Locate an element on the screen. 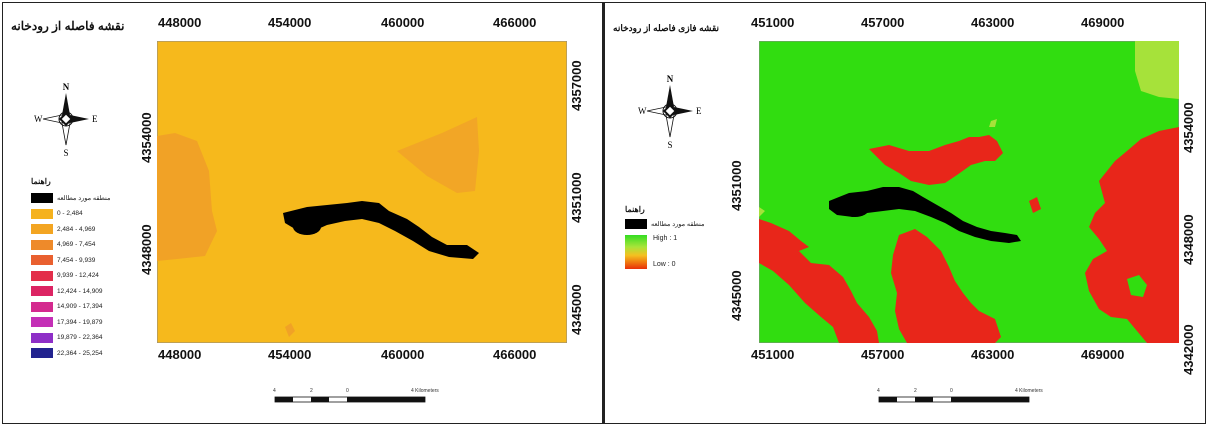  y-tick-right: 4354000 is located at coordinates (1188, 127).